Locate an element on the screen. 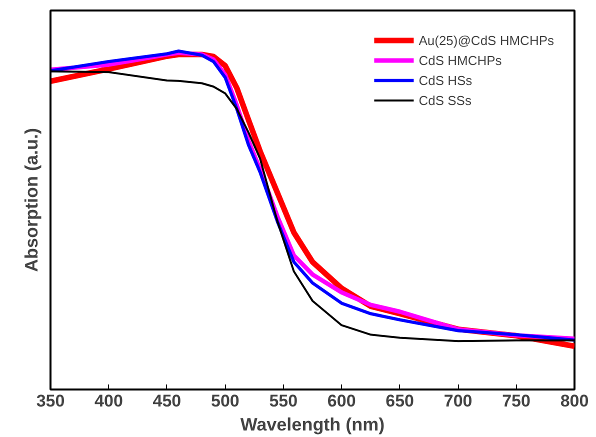  legend-label: CdS HMCHPs is located at coordinates (460, 60).